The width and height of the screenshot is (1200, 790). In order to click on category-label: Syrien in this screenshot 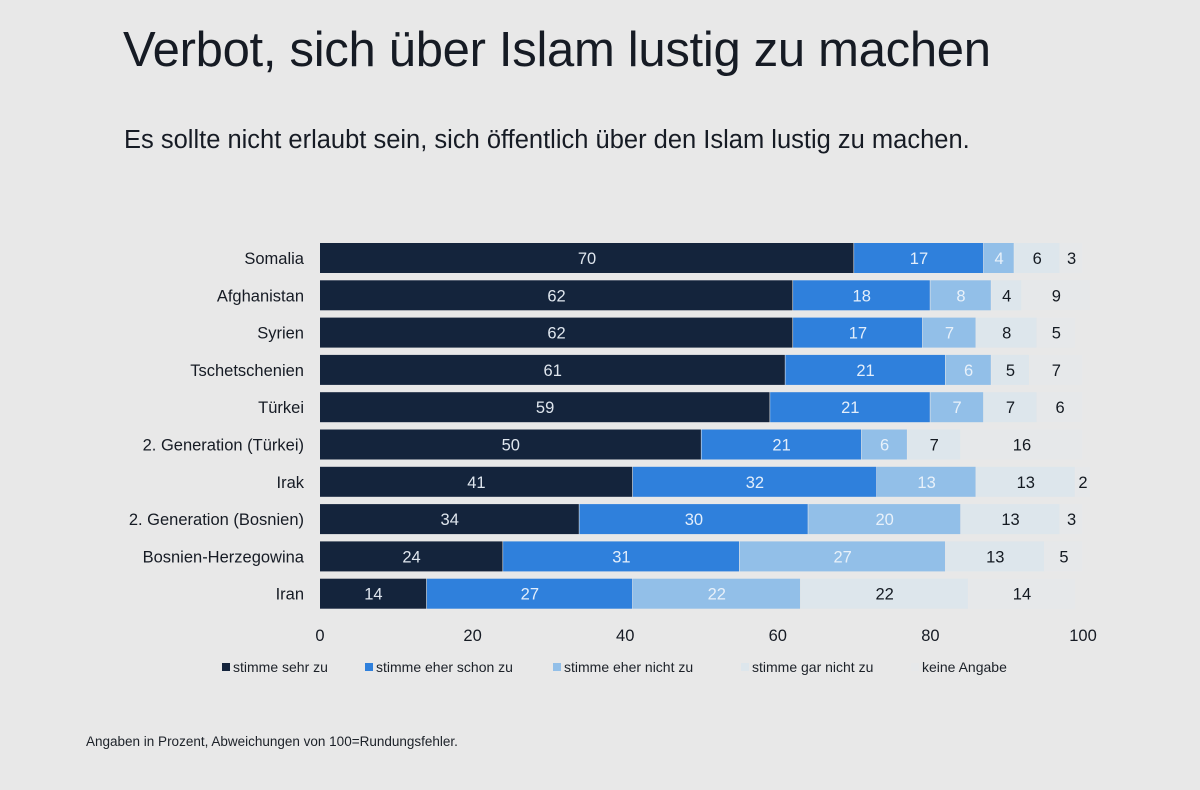, I will do `click(280, 334)`.